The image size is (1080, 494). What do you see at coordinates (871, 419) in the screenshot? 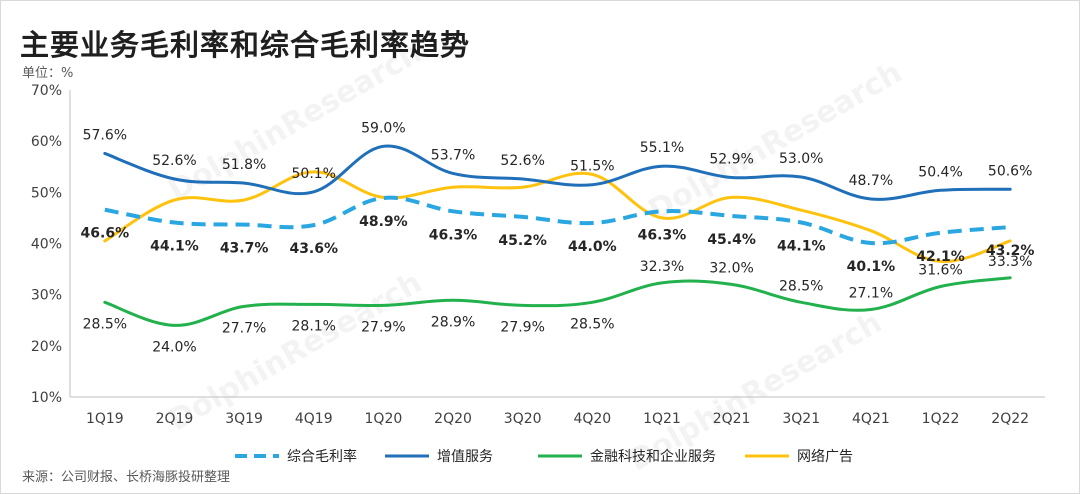
I see `x-tick-label: 4Q21` at bounding box center [871, 419].